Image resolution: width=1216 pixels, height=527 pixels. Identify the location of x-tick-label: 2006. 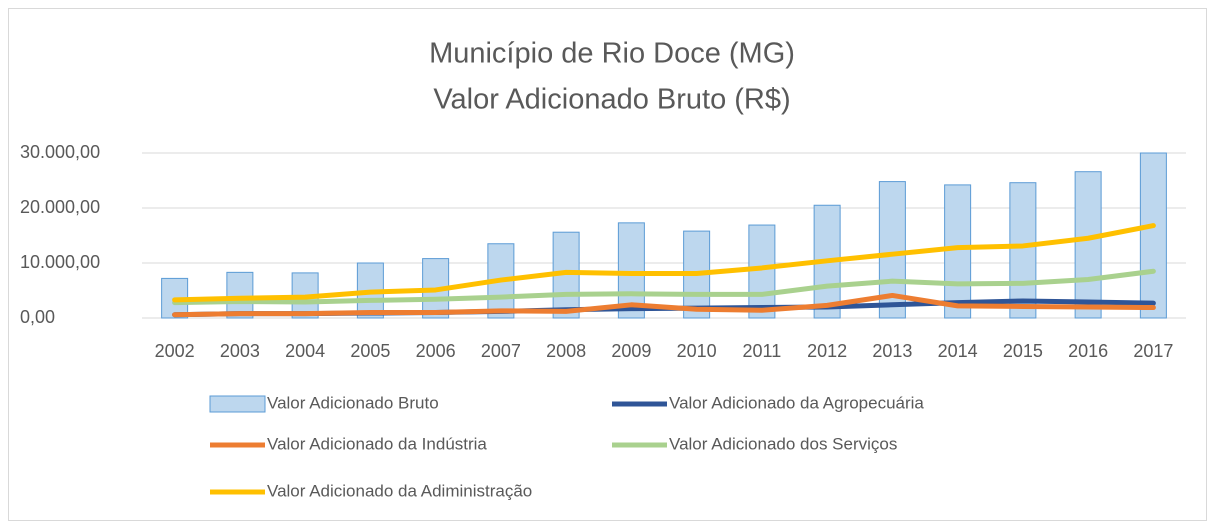
(436, 351).